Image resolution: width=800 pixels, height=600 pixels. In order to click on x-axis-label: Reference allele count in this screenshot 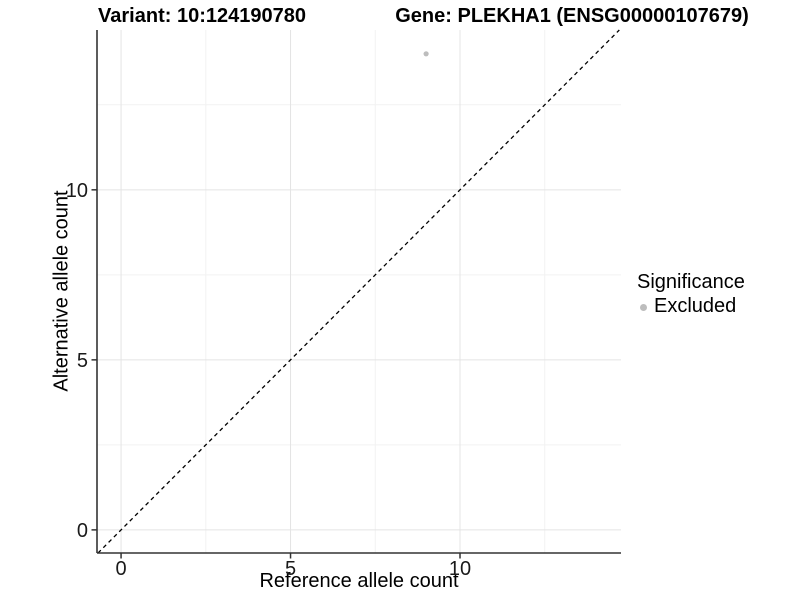, I will do `click(359, 581)`.